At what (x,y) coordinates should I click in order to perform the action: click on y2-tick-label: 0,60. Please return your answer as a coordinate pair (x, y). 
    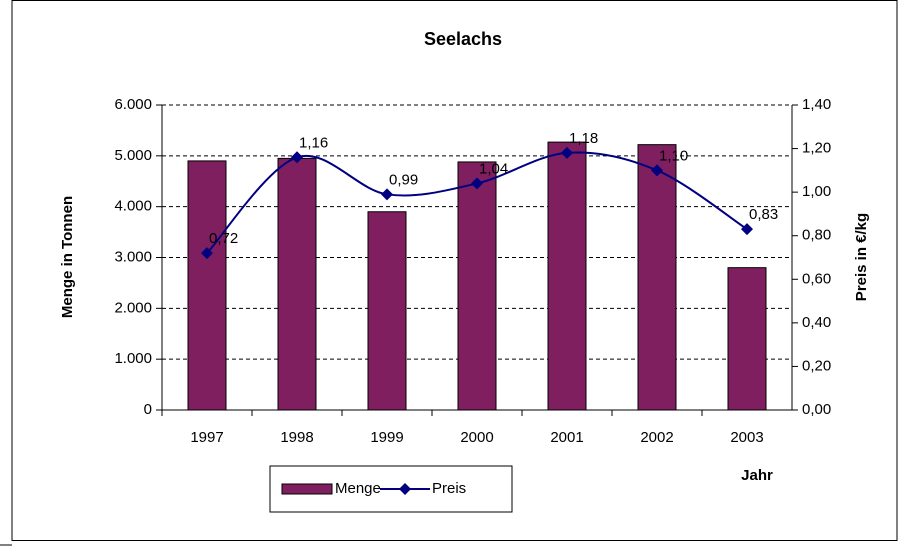
    Looking at the image, I should click on (816, 278).